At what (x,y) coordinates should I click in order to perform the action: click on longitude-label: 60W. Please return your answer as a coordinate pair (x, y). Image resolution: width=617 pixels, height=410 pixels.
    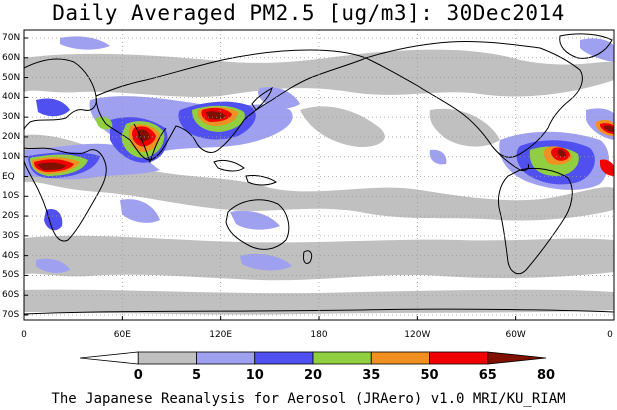
    Looking at the image, I should click on (515, 335).